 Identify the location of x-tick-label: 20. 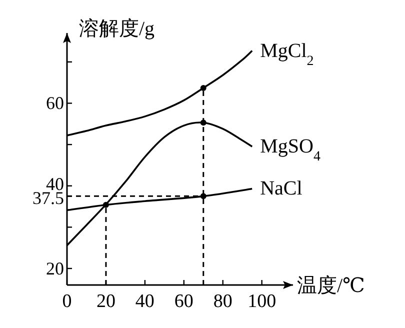
(106, 301).